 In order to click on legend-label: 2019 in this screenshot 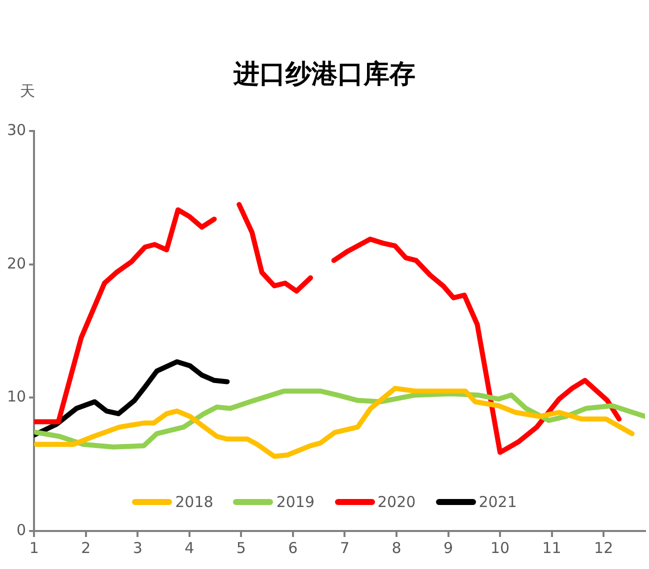, I will do `click(295, 502)`.